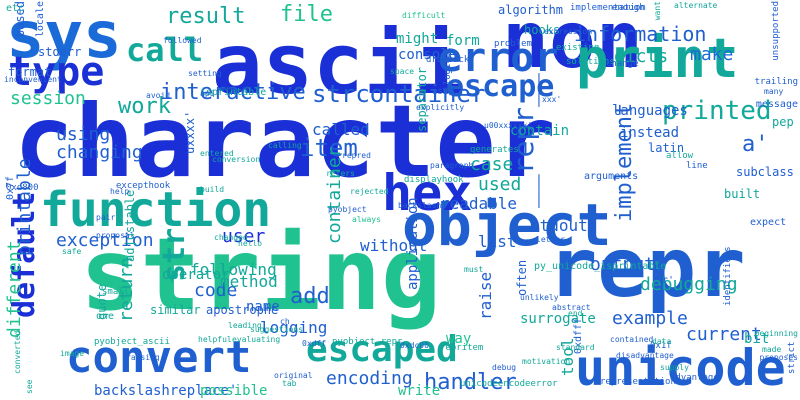 This screenshot has width=800, height=400. I want to click on word-implementation: implementation, so click(608, 8).